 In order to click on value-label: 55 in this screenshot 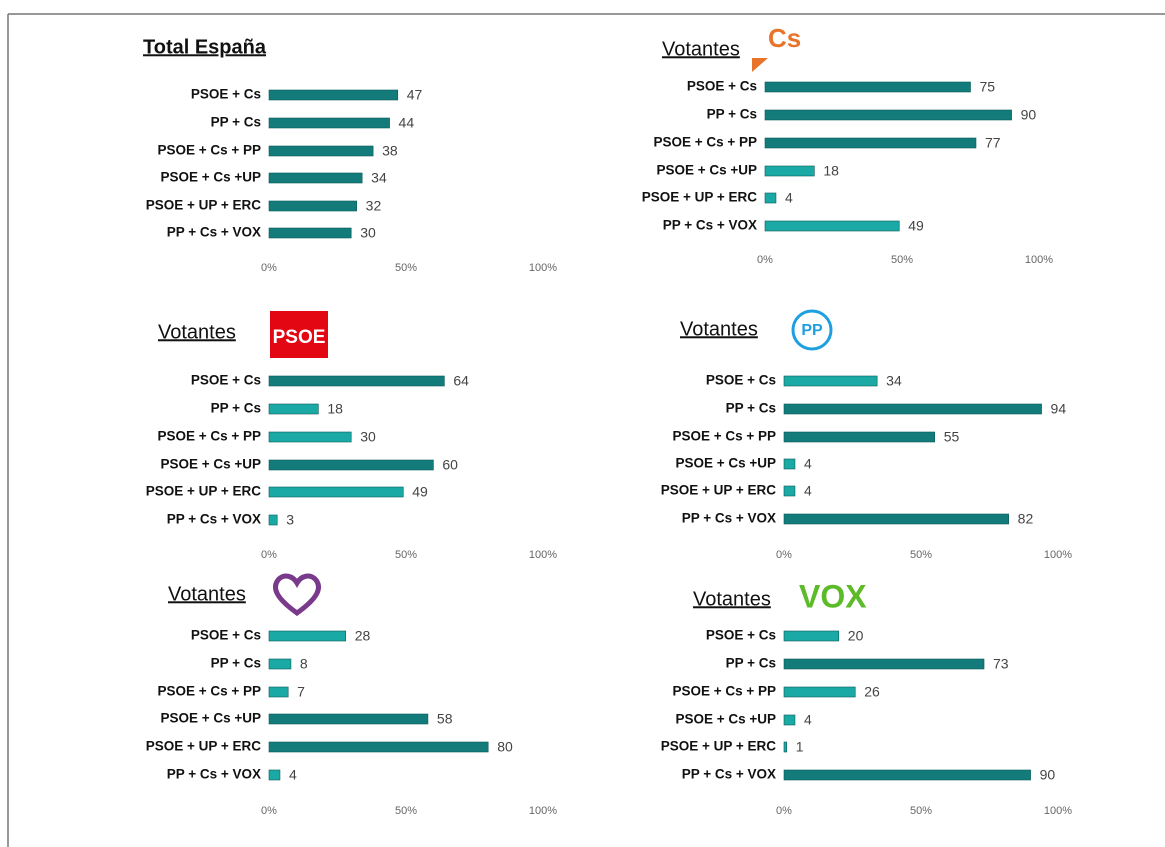, I will do `click(952, 437)`.